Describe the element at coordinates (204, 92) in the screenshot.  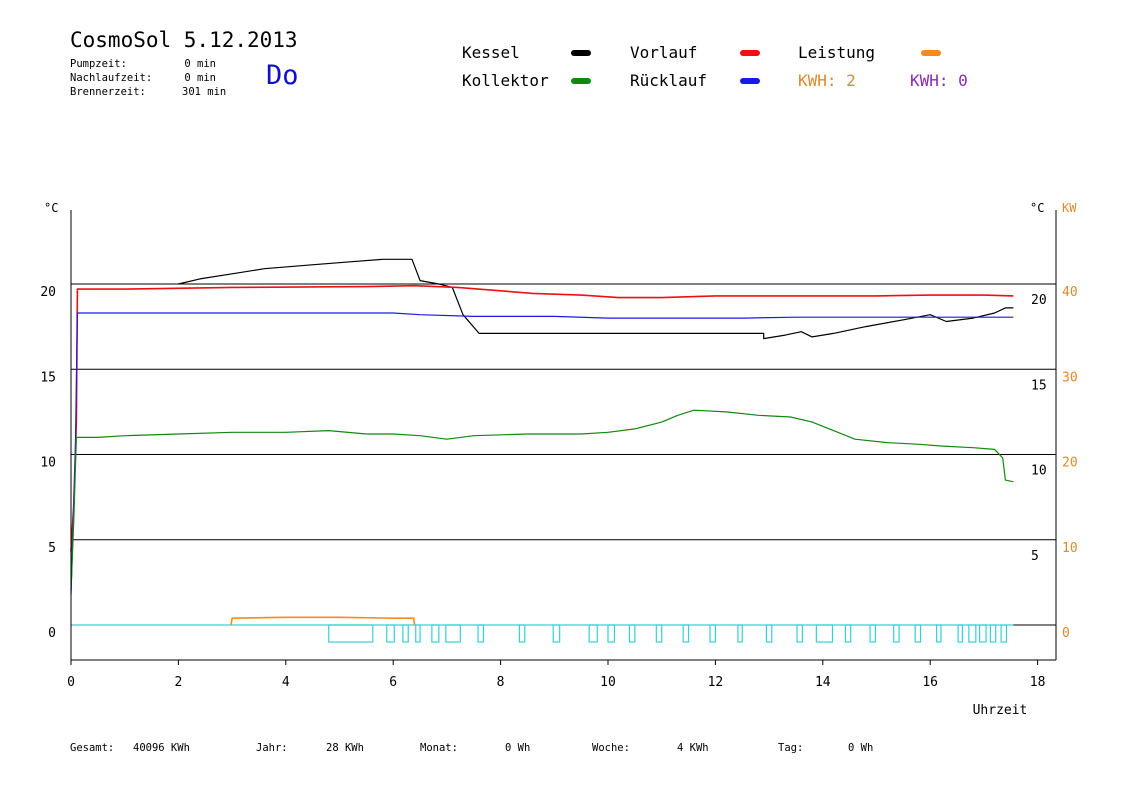
I see `stat-value: 301 min` at that location.